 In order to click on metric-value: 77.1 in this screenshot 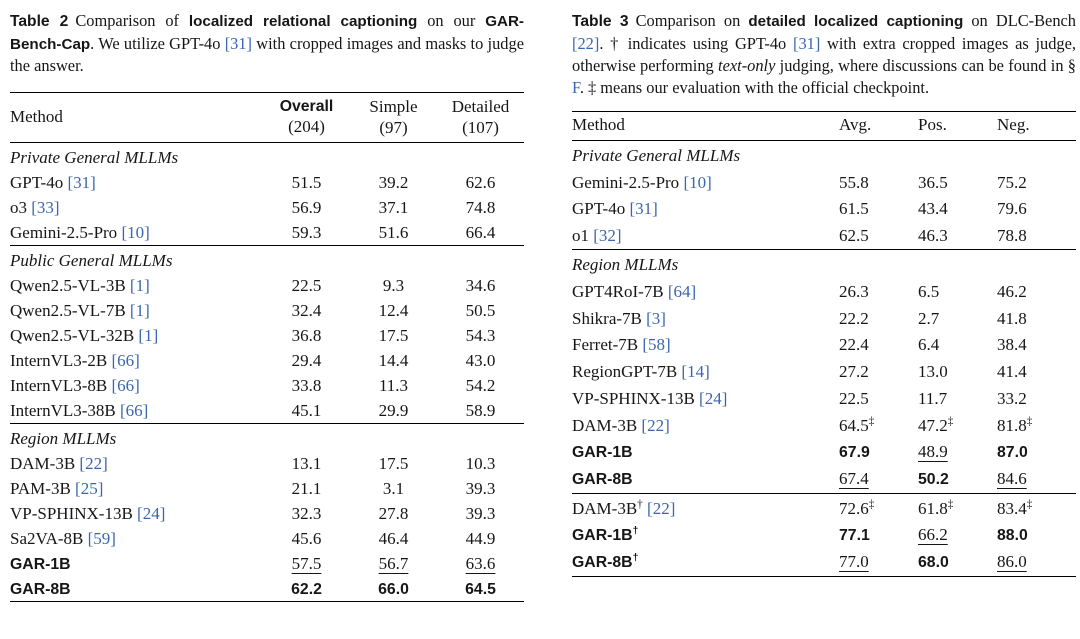, I will do `click(854, 536)`.